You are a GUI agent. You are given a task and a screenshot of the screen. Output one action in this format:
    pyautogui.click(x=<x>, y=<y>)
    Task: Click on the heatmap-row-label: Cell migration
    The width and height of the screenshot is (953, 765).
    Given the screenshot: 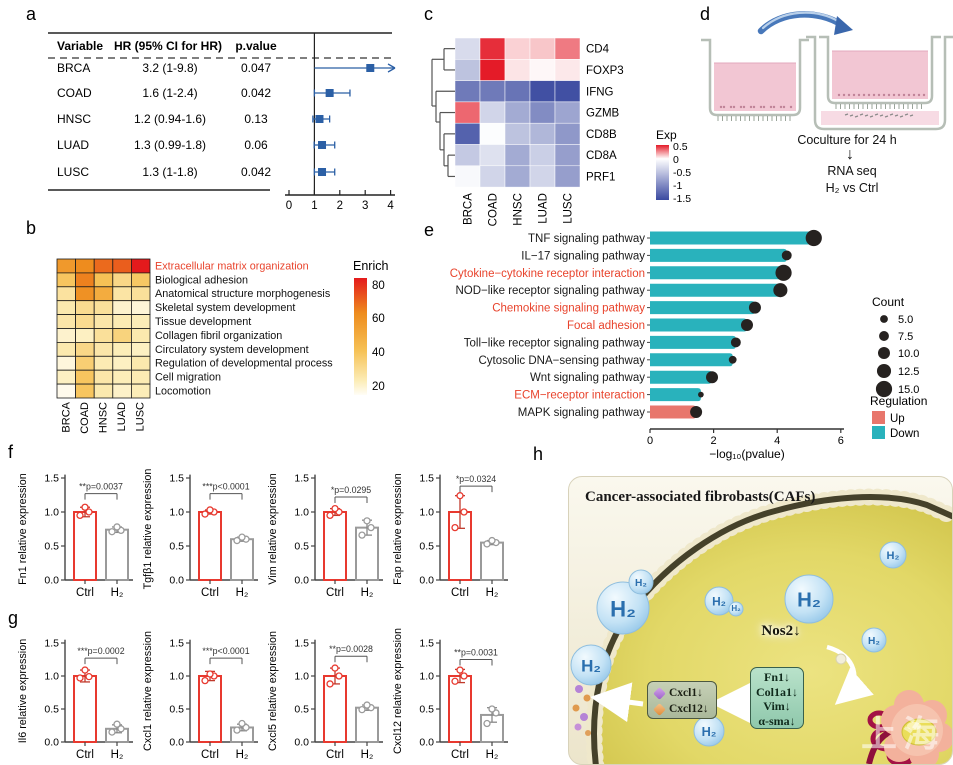 What is the action you would take?
    pyautogui.click(x=188, y=378)
    